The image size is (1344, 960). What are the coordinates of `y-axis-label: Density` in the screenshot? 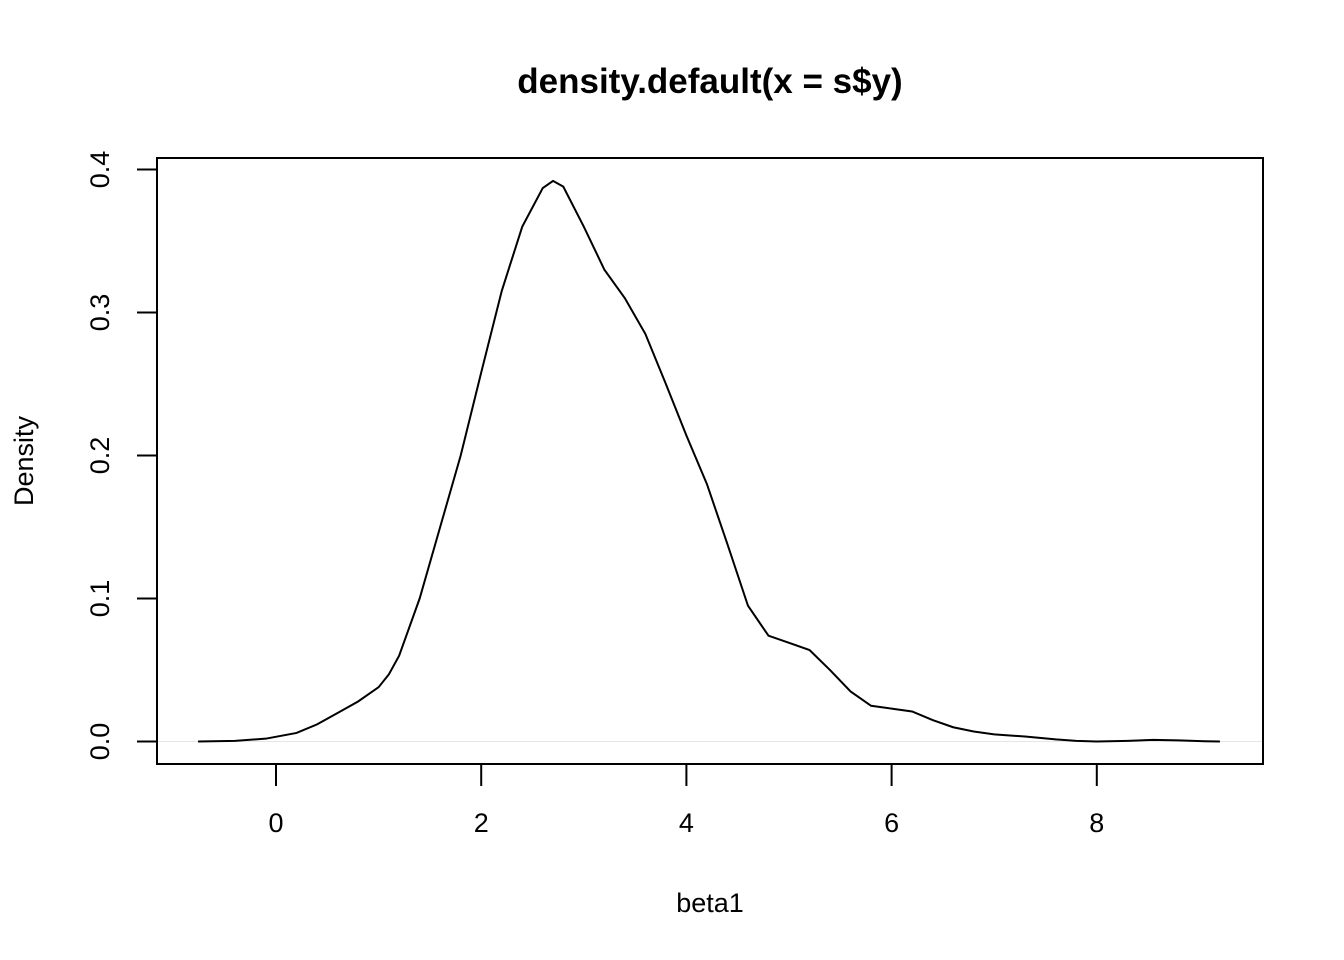 It's located at (24, 460).